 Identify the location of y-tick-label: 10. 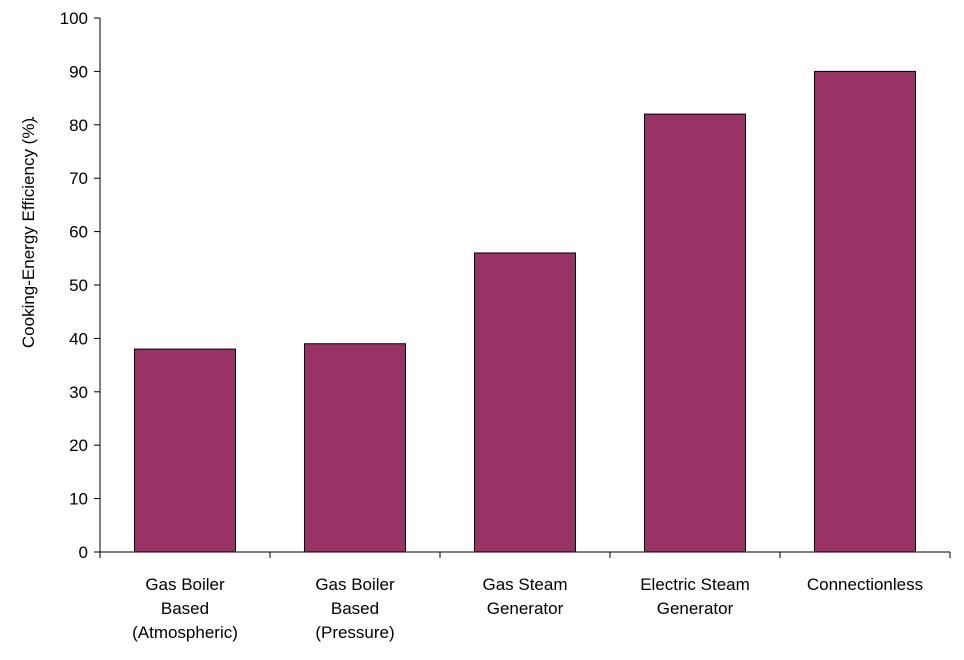
(78, 499).